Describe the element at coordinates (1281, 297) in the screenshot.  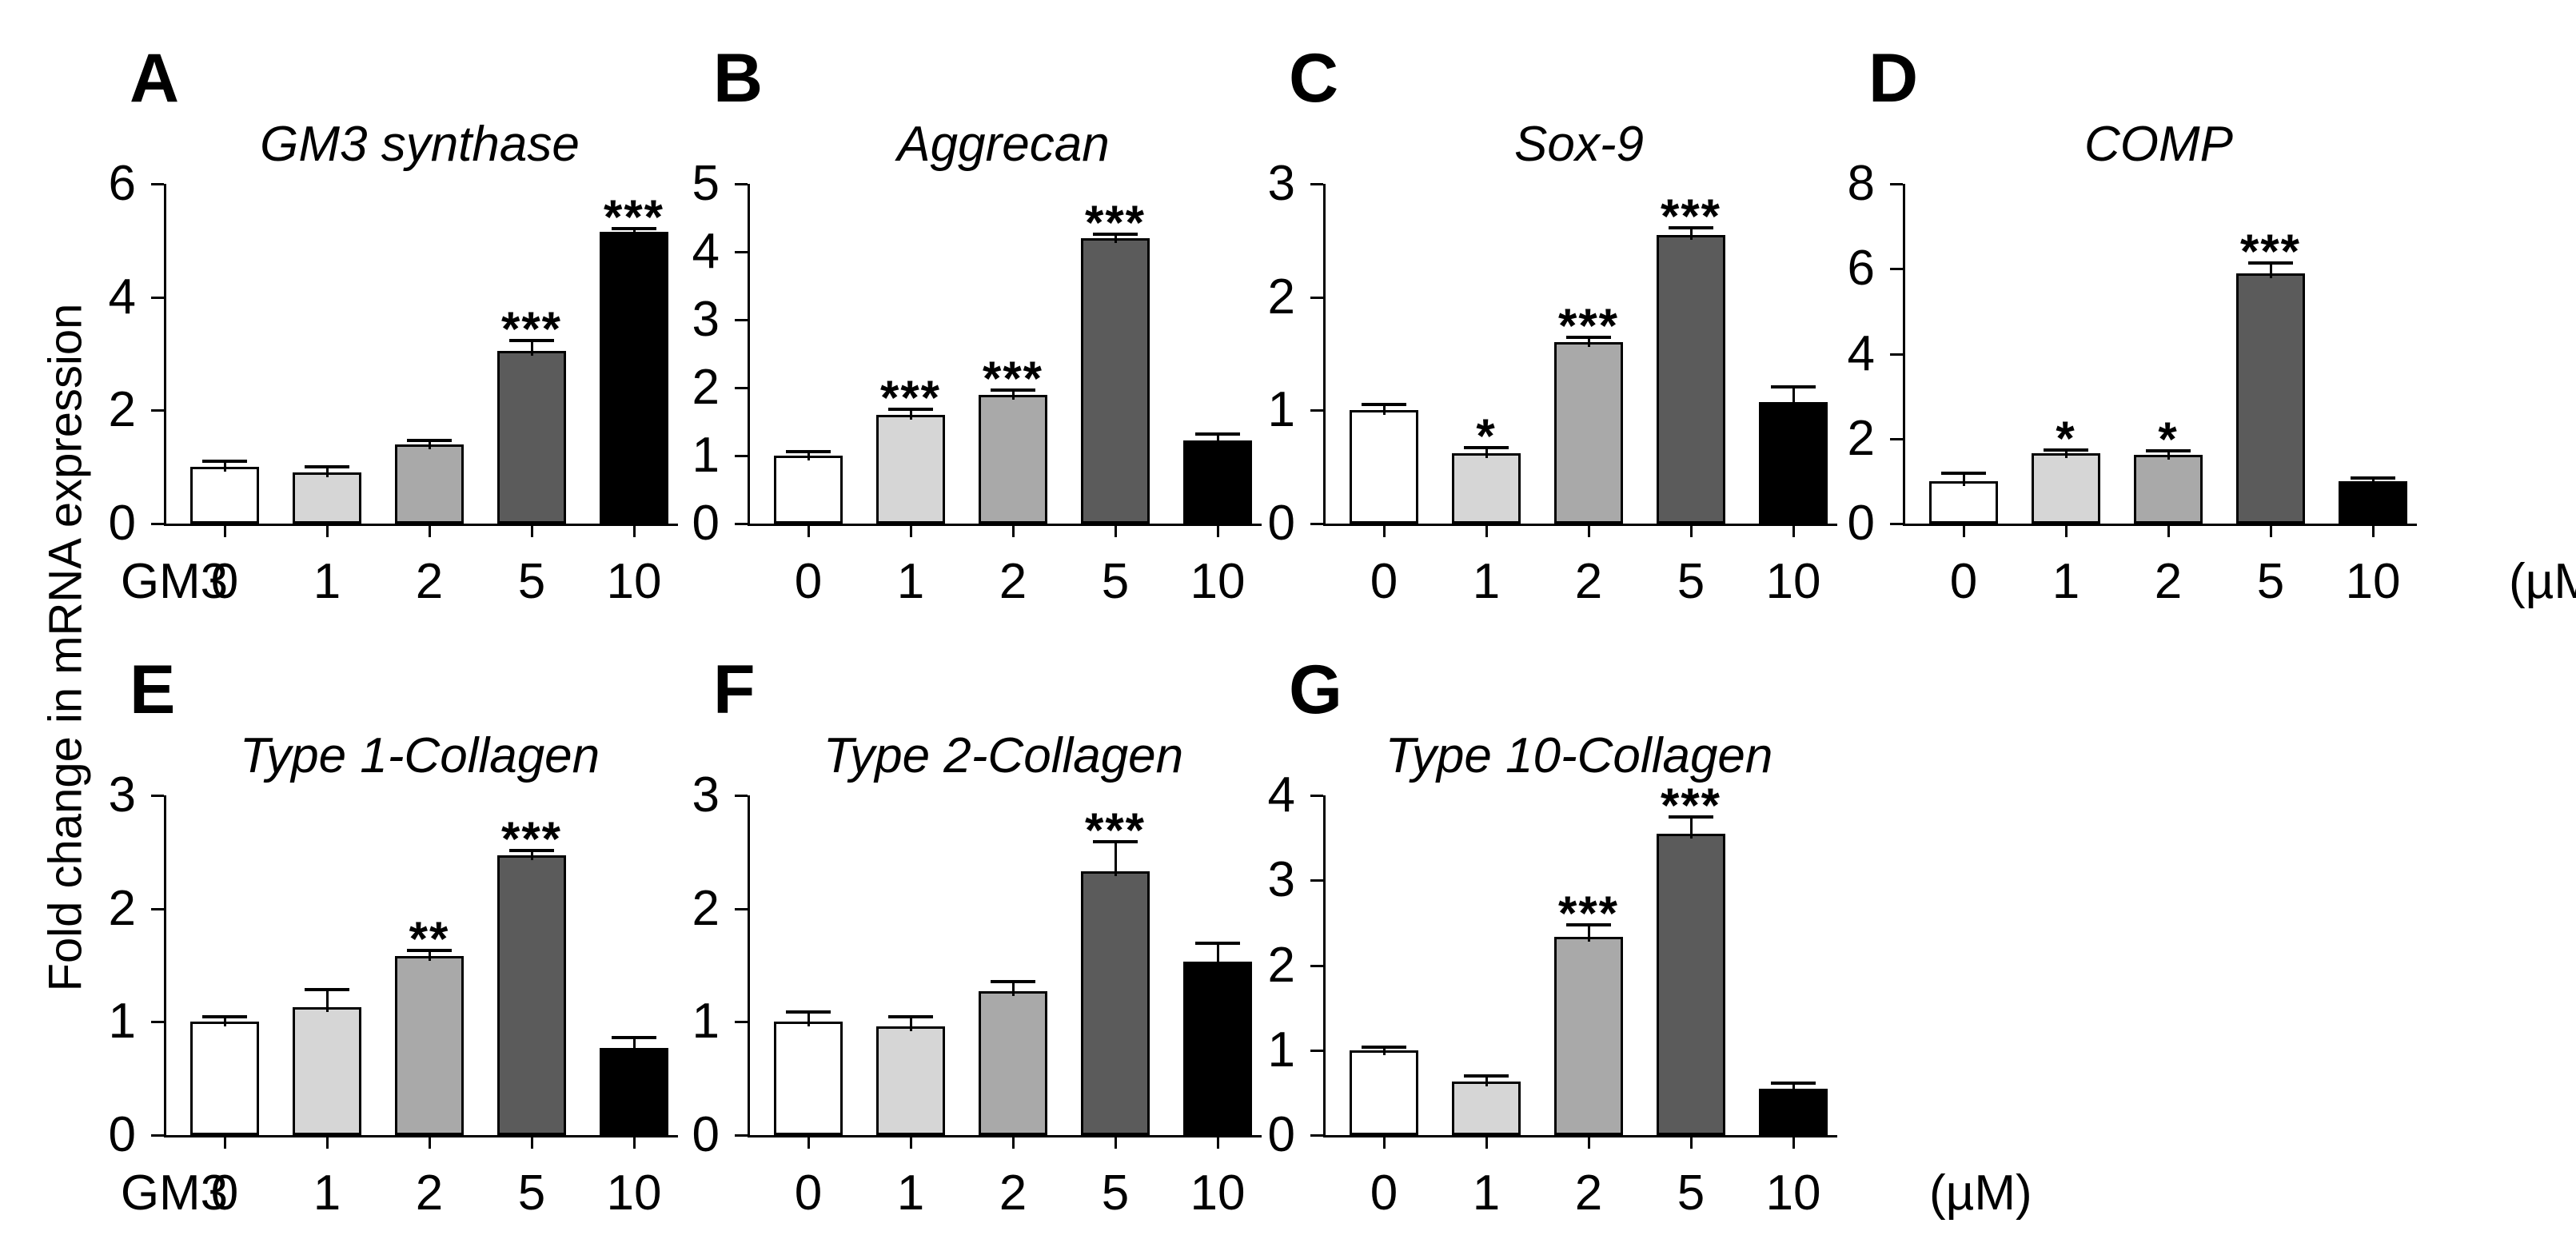
I see `y-tick-label: 2` at that location.